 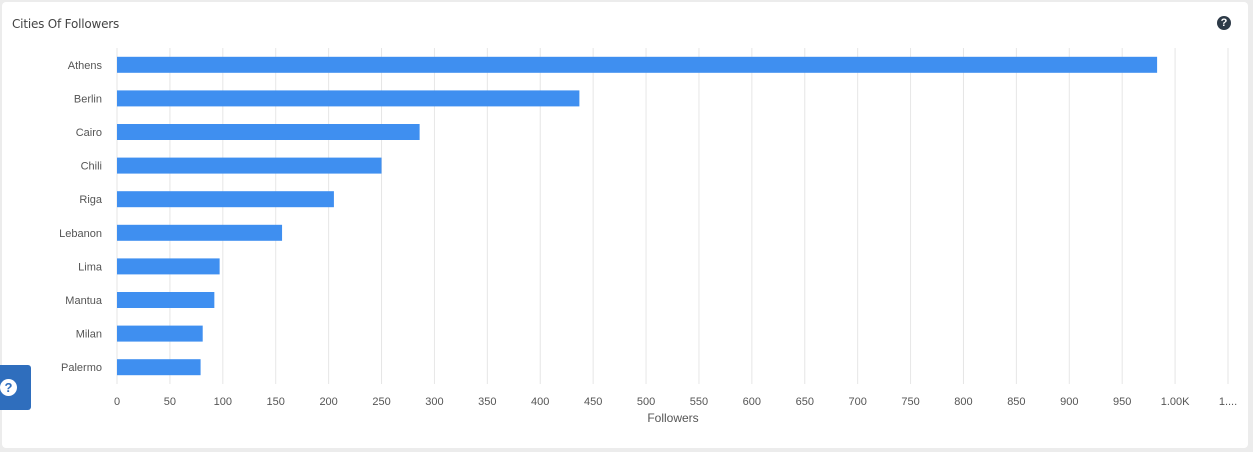 What do you see at coordinates (85, 66) in the screenshot?
I see `category-label: Athens` at bounding box center [85, 66].